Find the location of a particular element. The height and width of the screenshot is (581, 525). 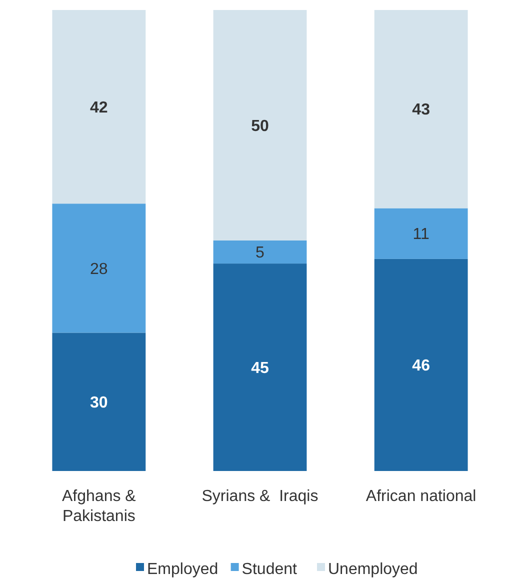

data-label: 50 is located at coordinates (260, 126).